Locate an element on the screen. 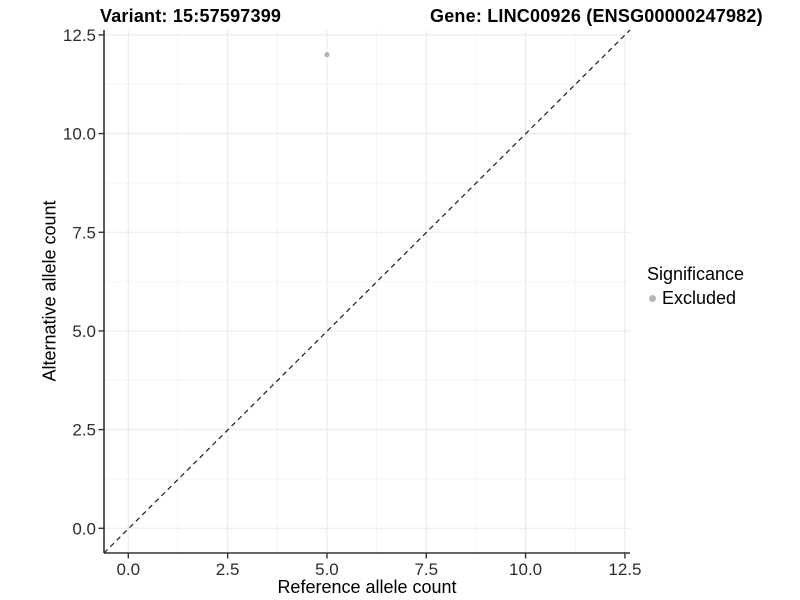 The height and width of the screenshot is (600, 800). x-tick-label: 5.0 is located at coordinates (327, 569).